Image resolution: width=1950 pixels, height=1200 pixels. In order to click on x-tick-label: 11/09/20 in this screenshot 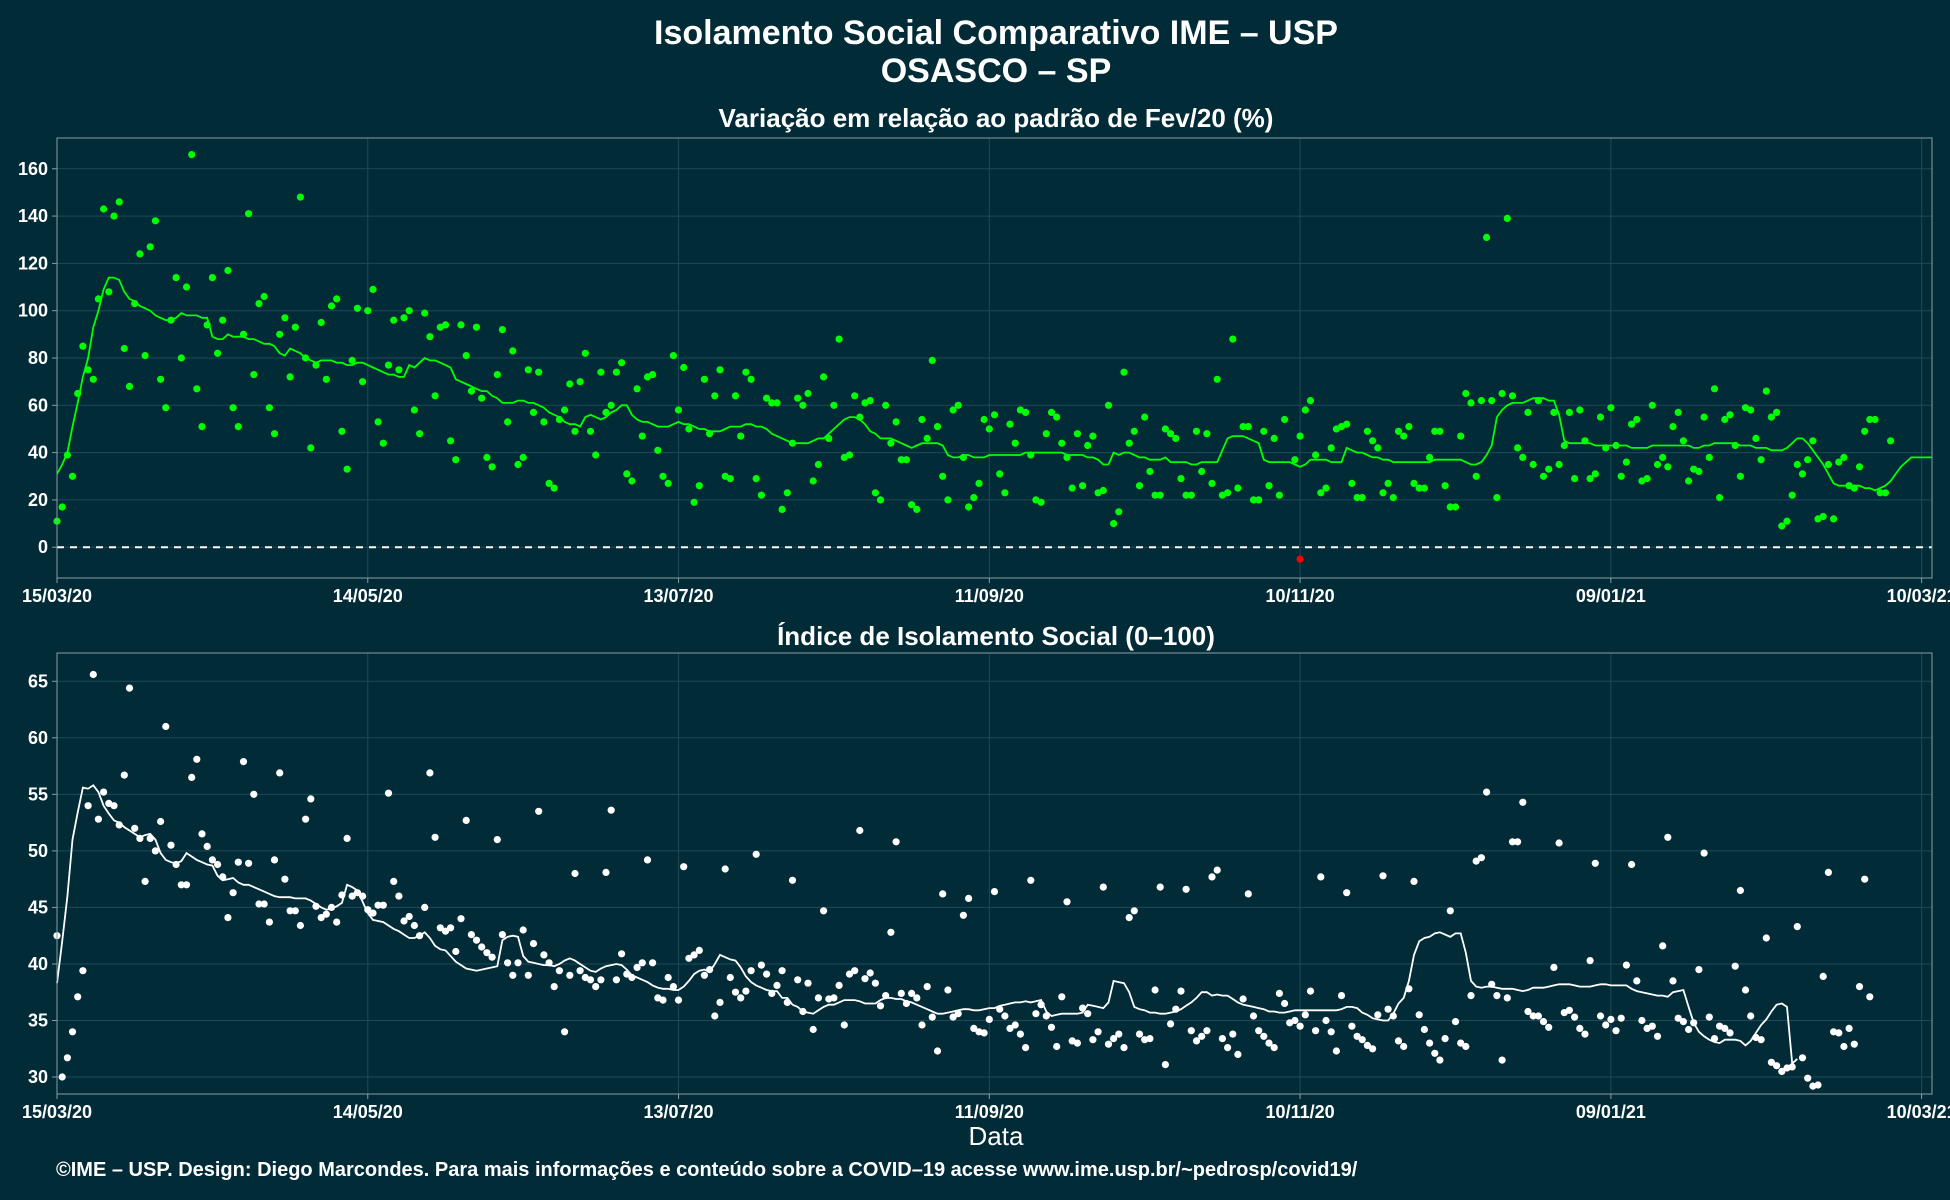, I will do `click(989, 1112)`.